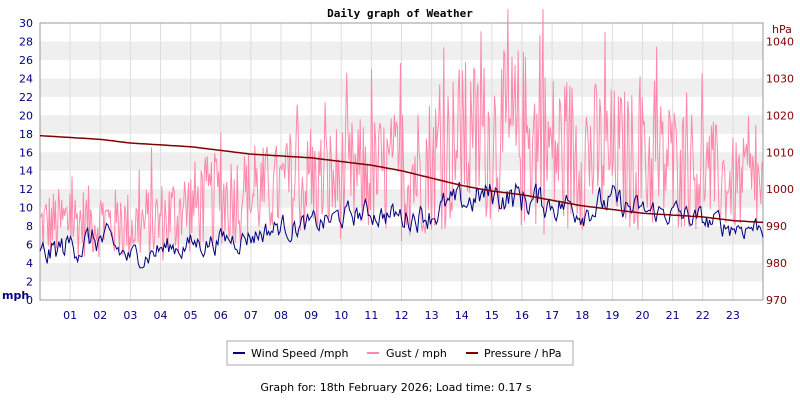  Describe the element at coordinates (130, 315) in the screenshot. I see `x-tick-label: 03` at that location.